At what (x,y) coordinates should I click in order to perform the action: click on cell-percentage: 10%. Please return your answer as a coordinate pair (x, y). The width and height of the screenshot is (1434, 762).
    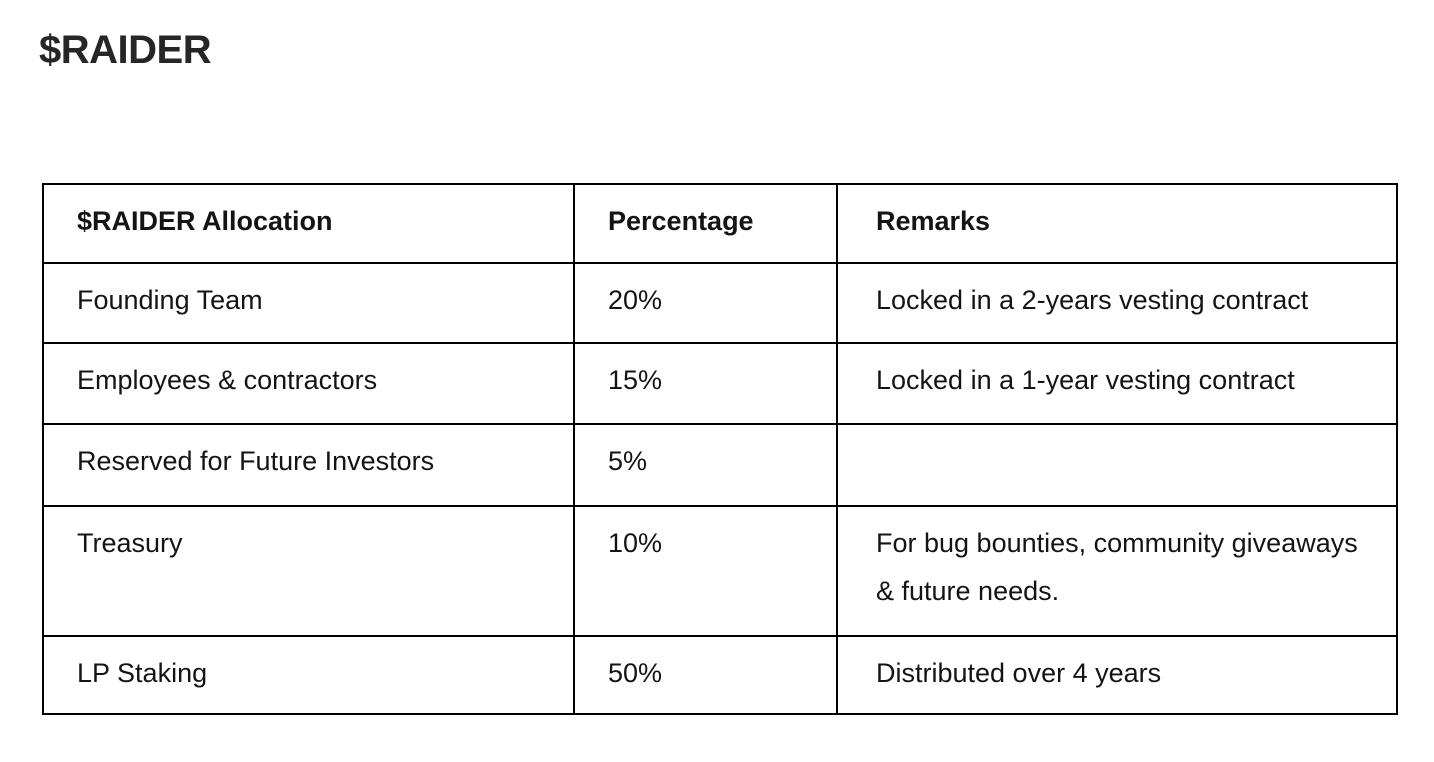
    Looking at the image, I should click on (705, 571).